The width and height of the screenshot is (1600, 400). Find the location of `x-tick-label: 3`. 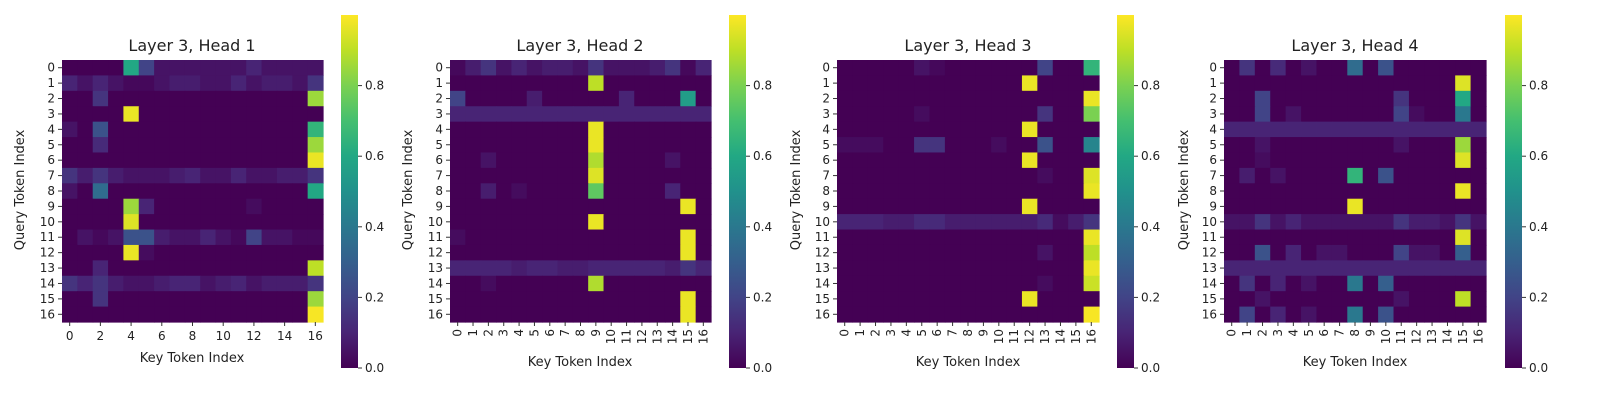

x-tick-label: 3 is located at coordinates (504, 333).